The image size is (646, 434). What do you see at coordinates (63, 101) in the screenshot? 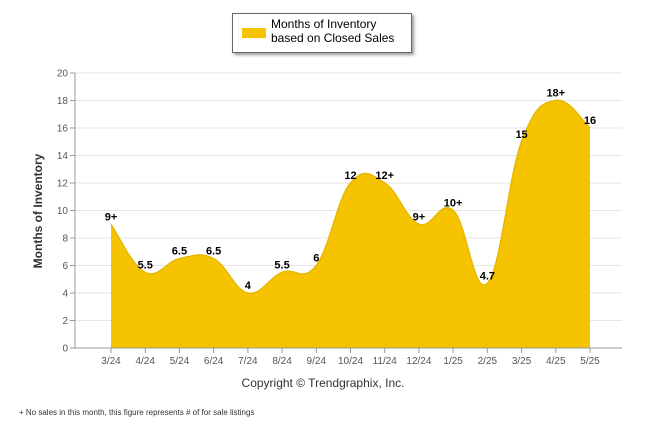
I see `y-tick-label: 18` at bounding box center [63, 101].